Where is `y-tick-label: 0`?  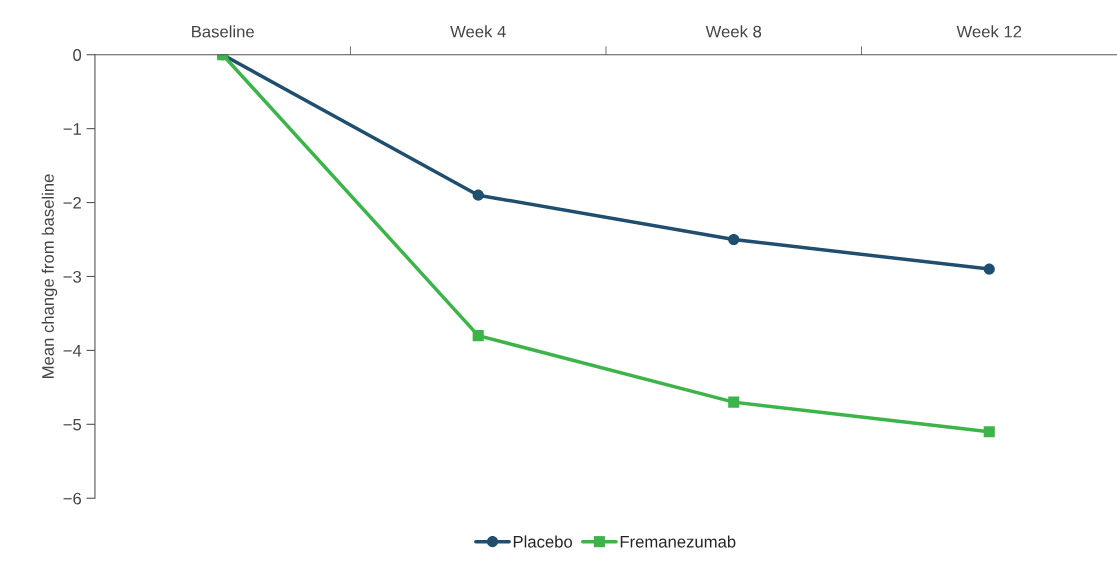 y-tick-label: 0 is located at coordinates (77, 55).